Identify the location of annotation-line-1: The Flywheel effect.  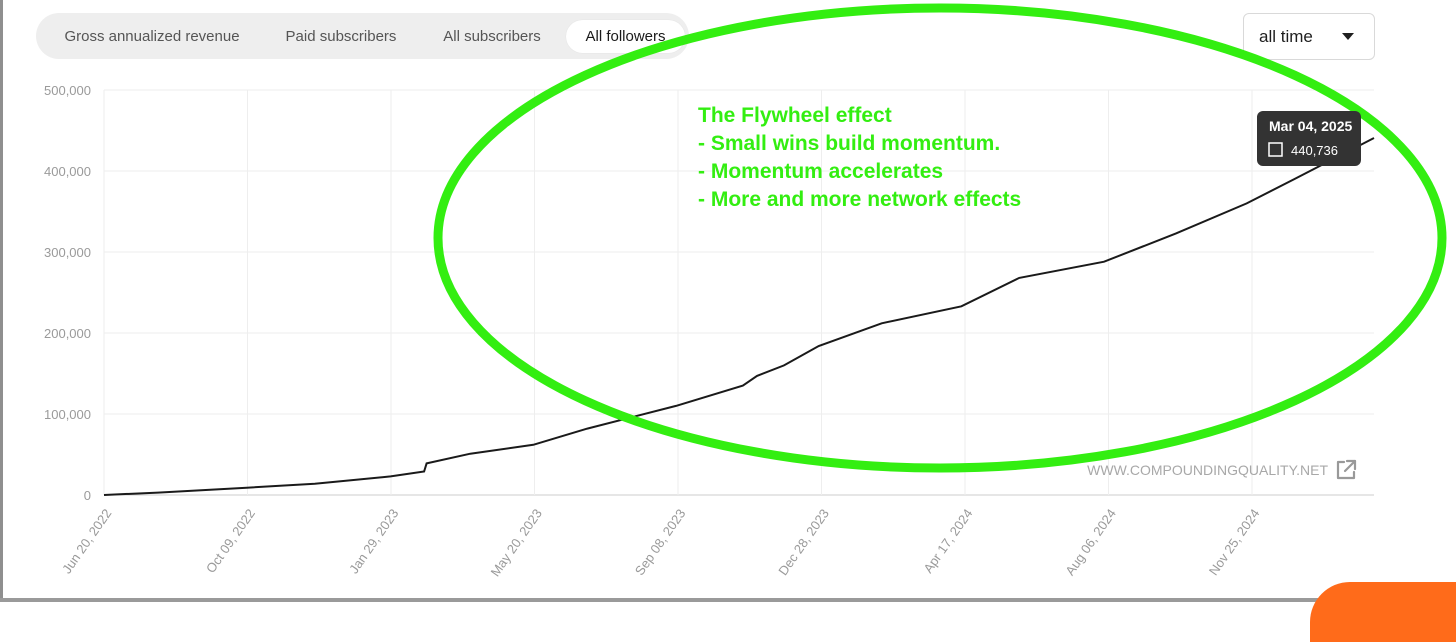
(795, 115).